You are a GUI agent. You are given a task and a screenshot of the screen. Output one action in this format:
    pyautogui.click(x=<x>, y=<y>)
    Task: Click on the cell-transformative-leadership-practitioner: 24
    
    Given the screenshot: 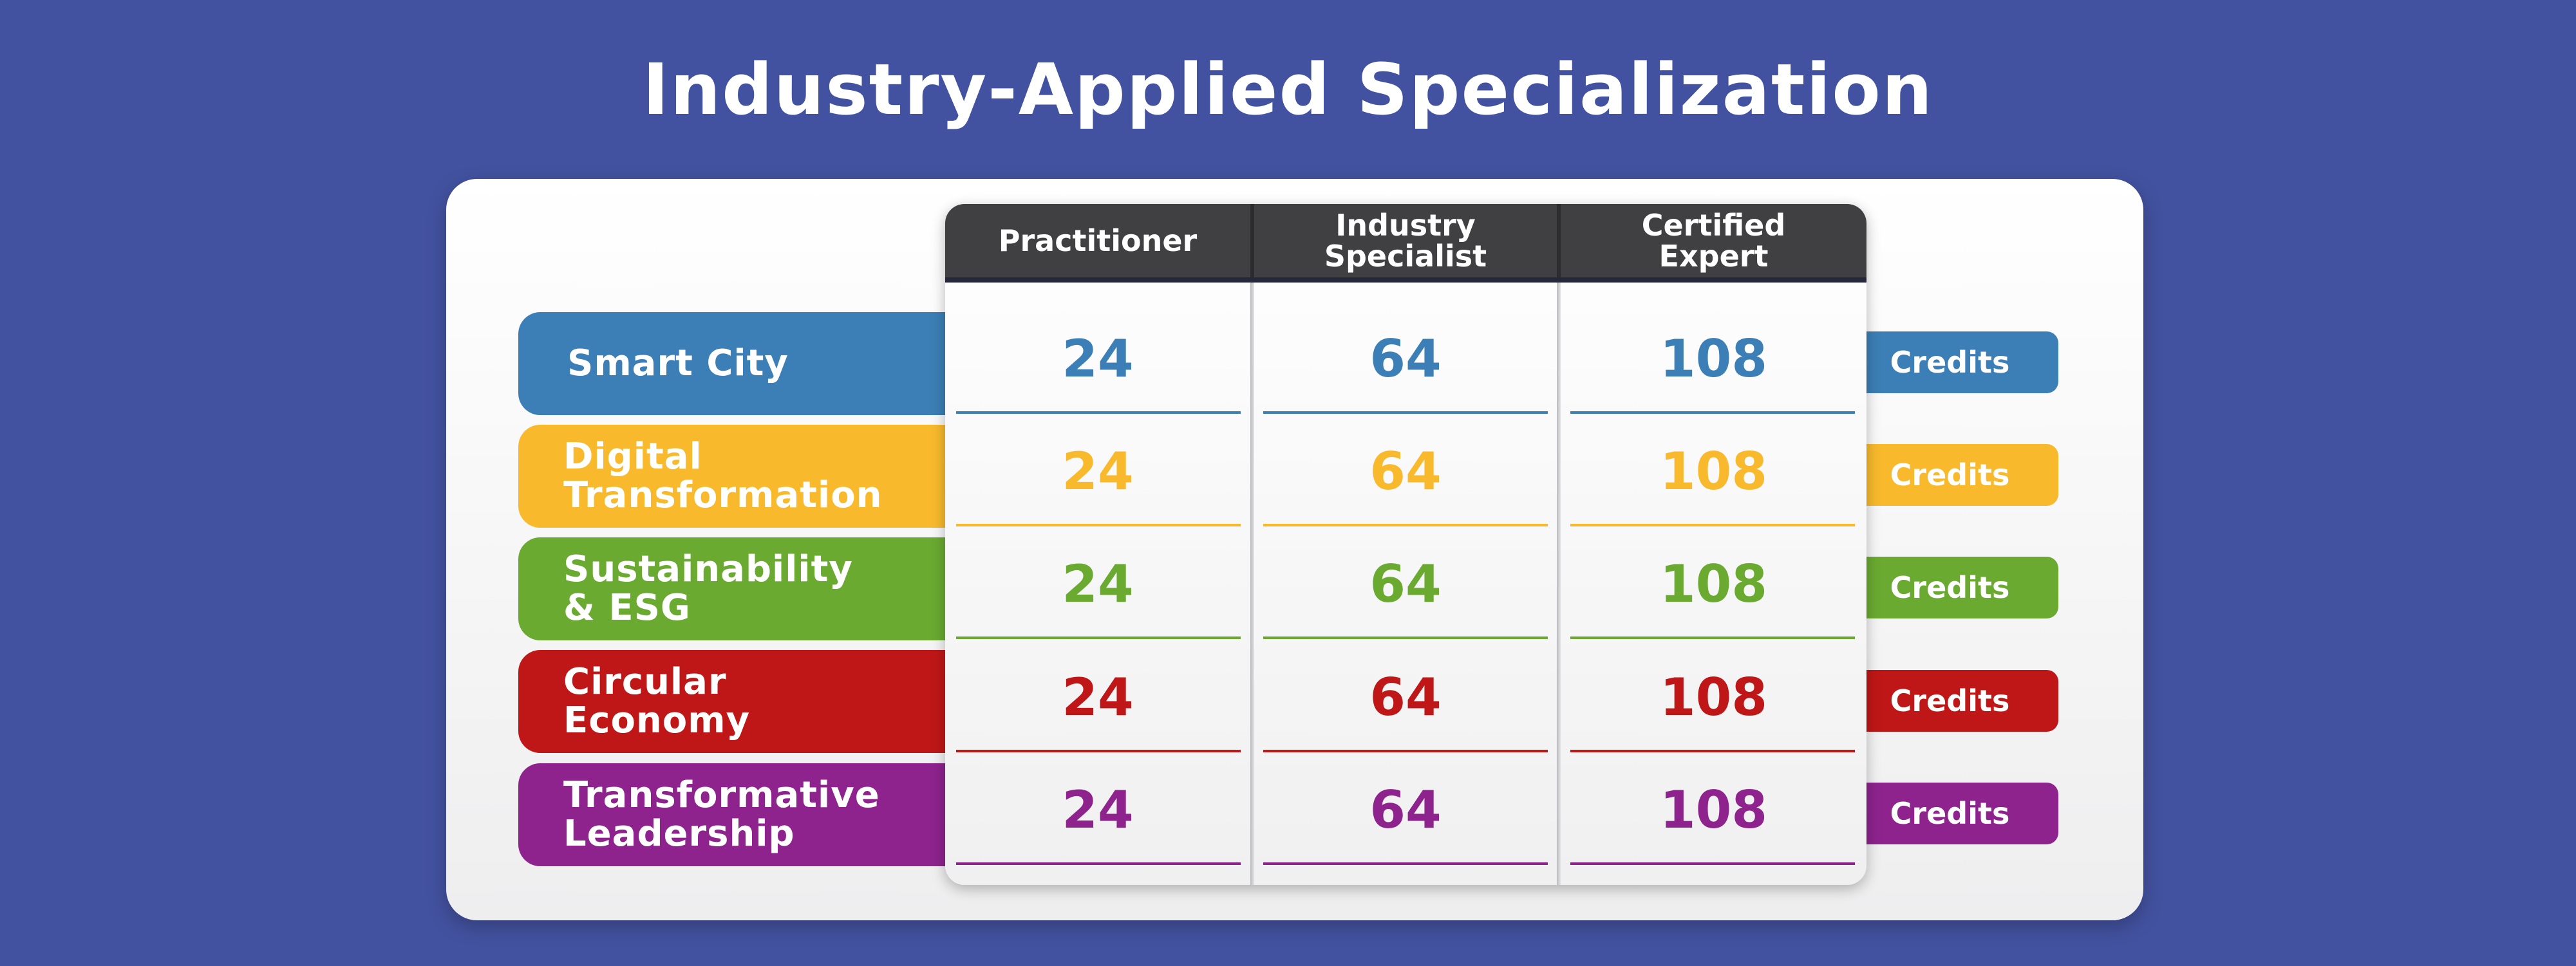 What is the action you would take?
    pyautogui.click(x=1098, y=809)
    